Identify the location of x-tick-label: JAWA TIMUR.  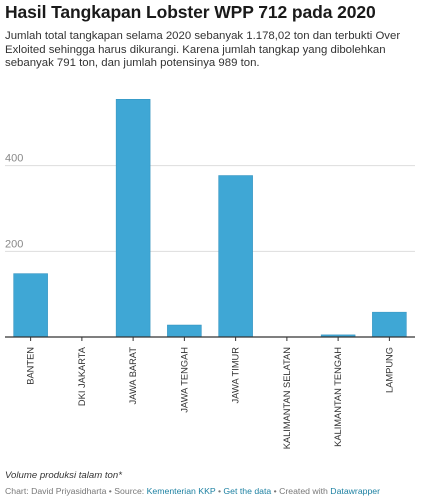
(236, 375).